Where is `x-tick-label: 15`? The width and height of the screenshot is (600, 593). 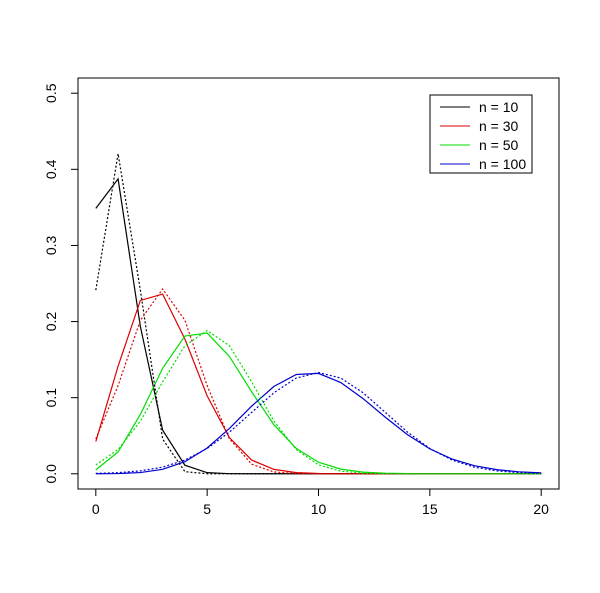 x-tick-label: 15 is located at coordinates (430, 509).